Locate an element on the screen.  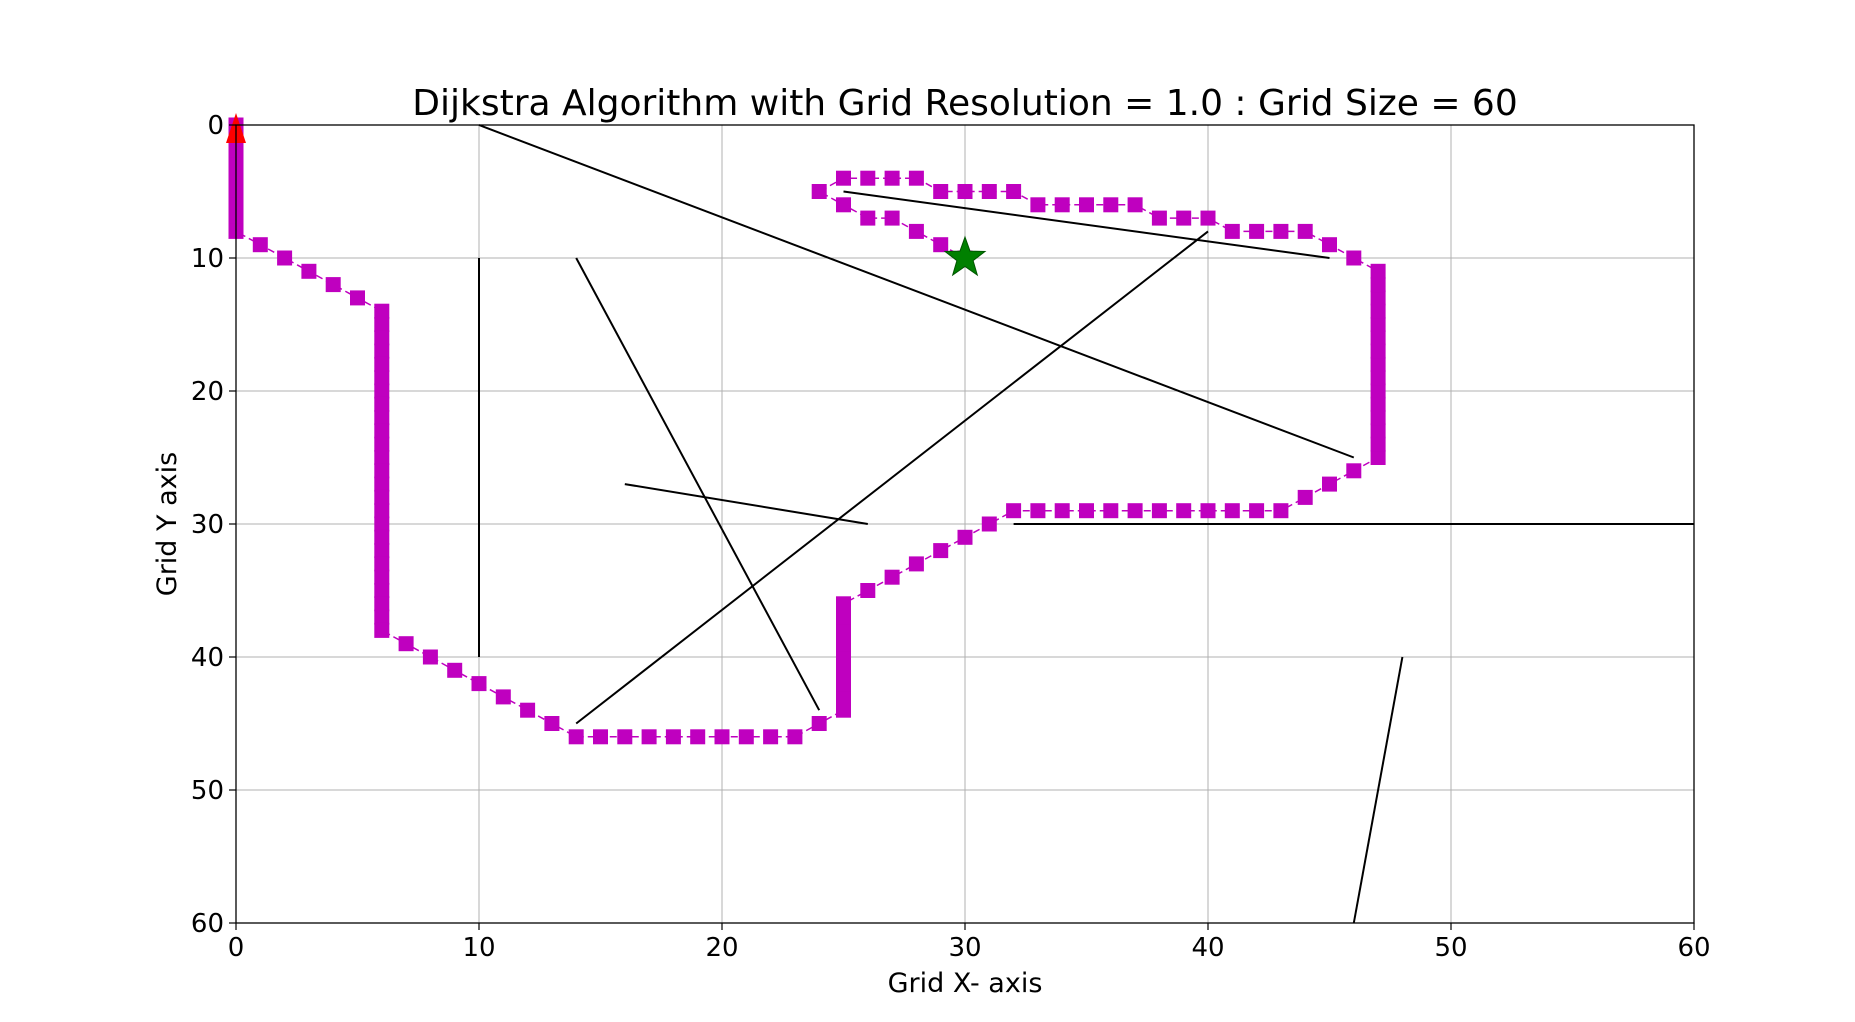
x-tick-label: 0 is located at coordinates (236, 948).